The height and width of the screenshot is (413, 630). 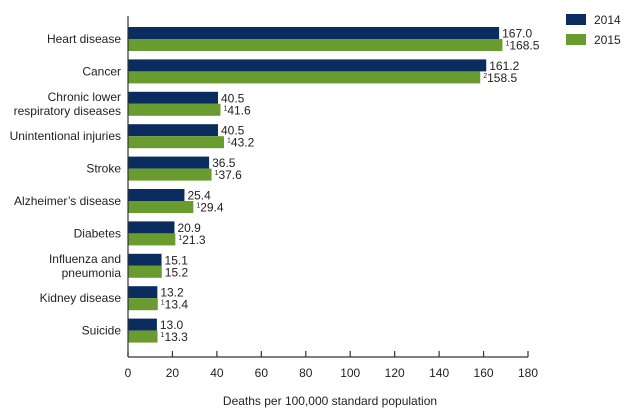 I want to click on x-tick-label: 40, so click(x=217, y=373).